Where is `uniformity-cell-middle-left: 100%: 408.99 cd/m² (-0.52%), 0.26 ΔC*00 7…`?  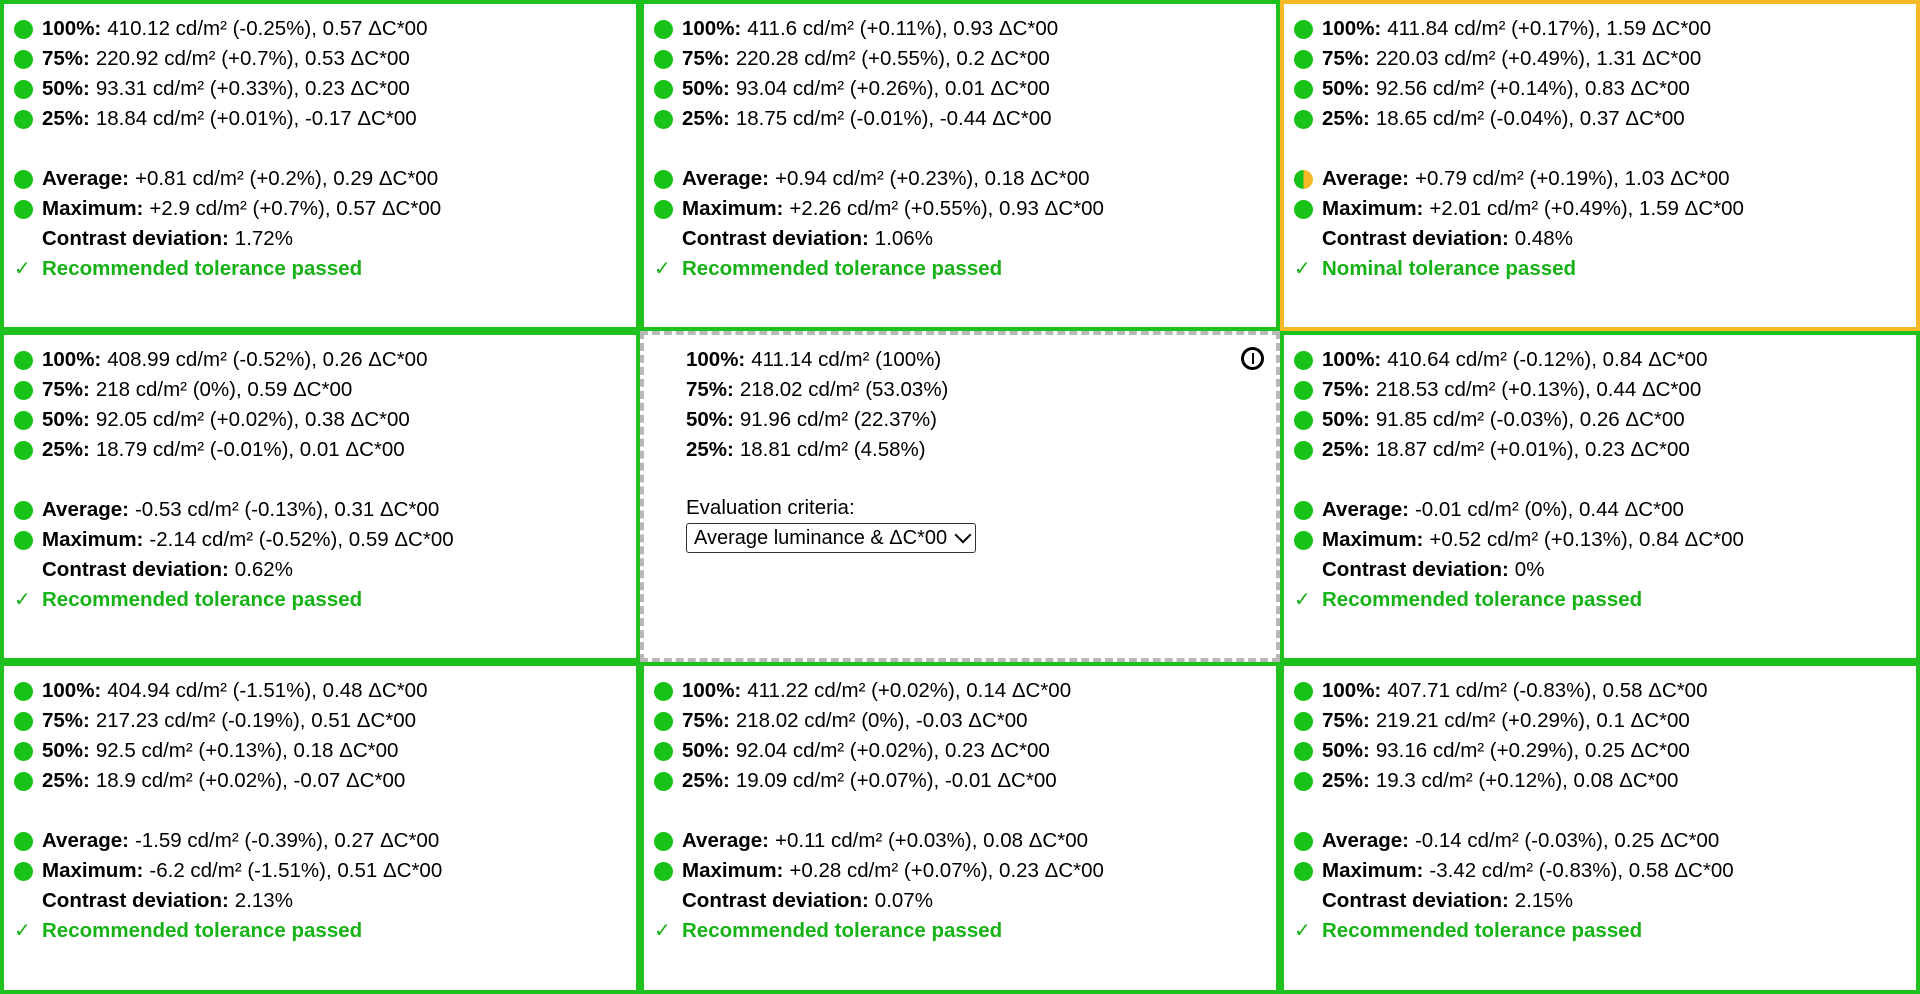
uniformity-cell-middle-left: 100%: 408.99 cd/m² (-0.52%), 0.26 ΔC*00 7… is located at coordinates (320, 496).